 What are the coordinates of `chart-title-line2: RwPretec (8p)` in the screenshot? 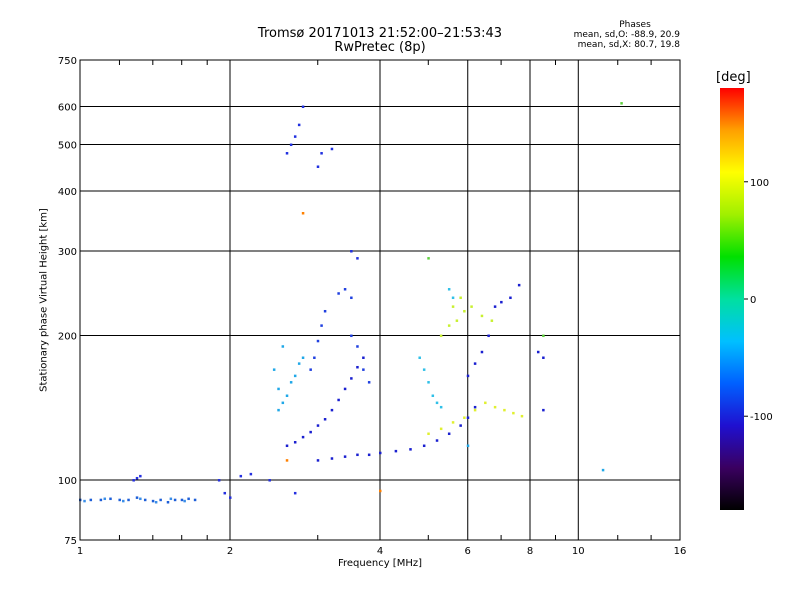 It's located at (380, 47).